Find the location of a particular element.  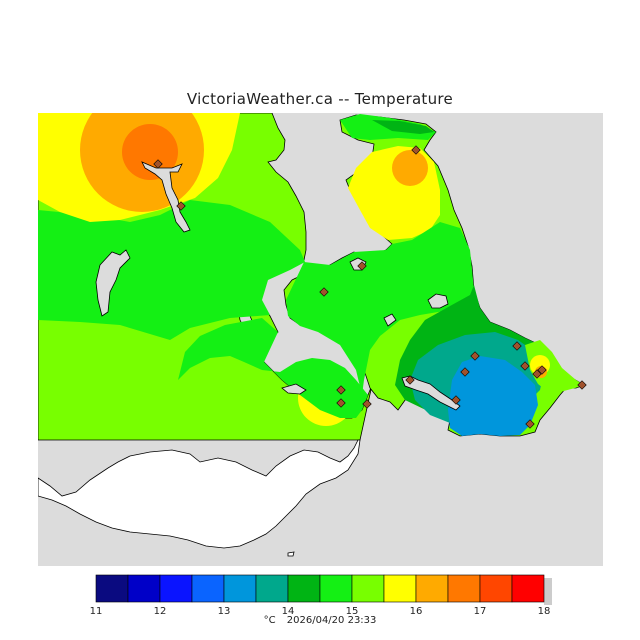

colorbar-tick-label: 14 is located at coordinates (288, 611).